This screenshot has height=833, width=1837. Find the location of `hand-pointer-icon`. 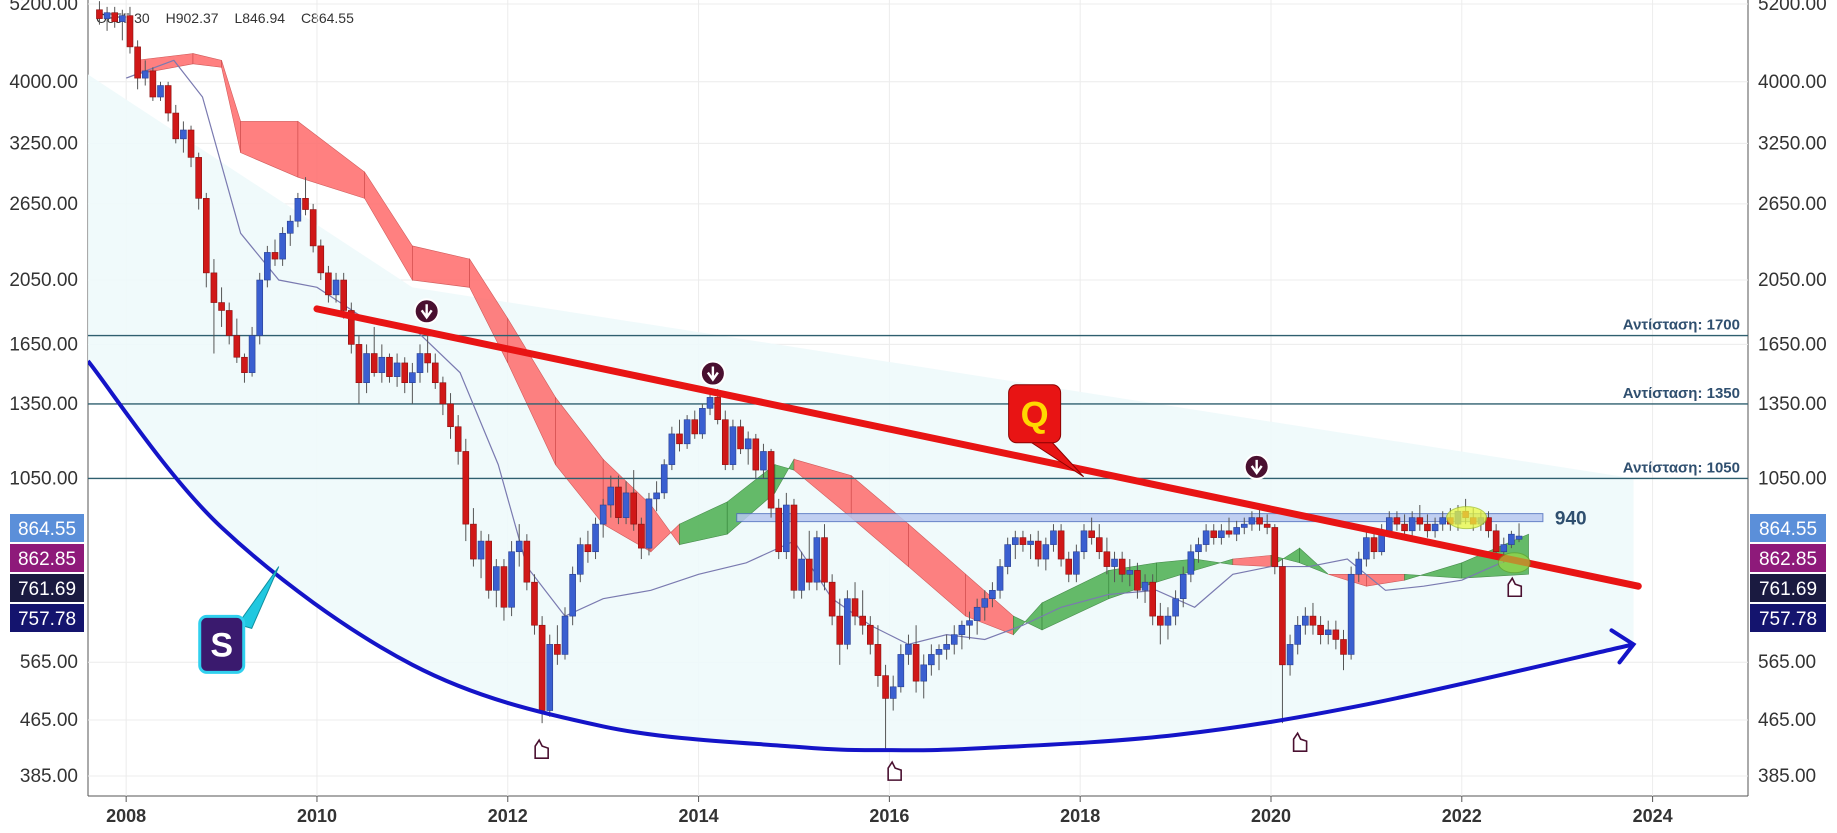

hand-pointer-icon is located at coordinates (1515, 587).